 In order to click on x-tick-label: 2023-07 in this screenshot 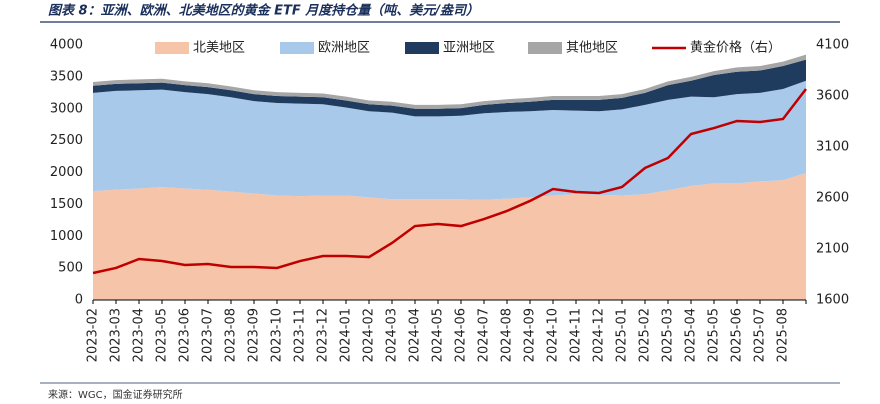, I will do `click(208, 335)`.